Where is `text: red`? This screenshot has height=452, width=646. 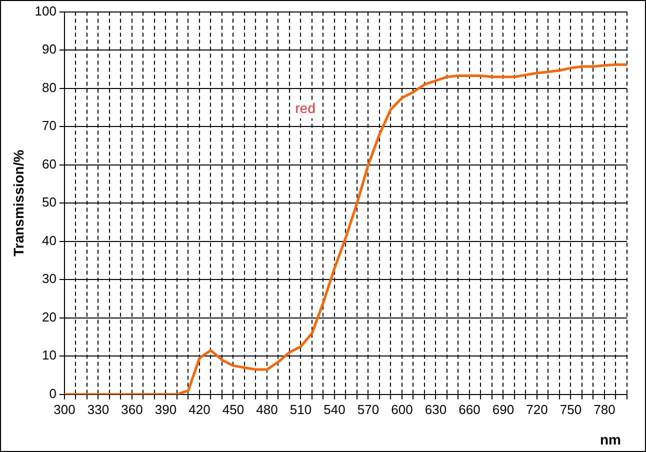 text: red is located at coordinates (305, 108).